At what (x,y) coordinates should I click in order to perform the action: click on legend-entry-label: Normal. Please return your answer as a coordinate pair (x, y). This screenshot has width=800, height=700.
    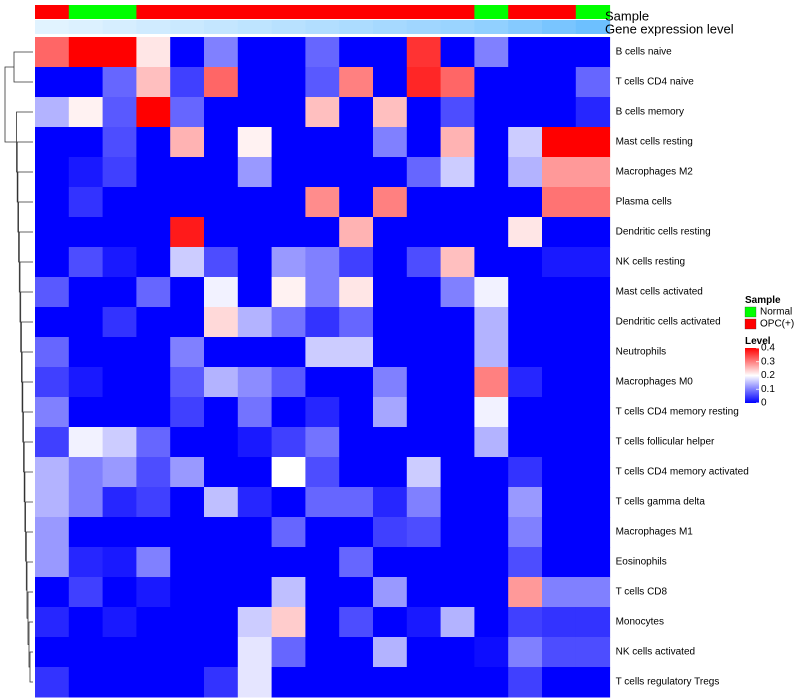
    Looking at the image, I should click on (776, 312).